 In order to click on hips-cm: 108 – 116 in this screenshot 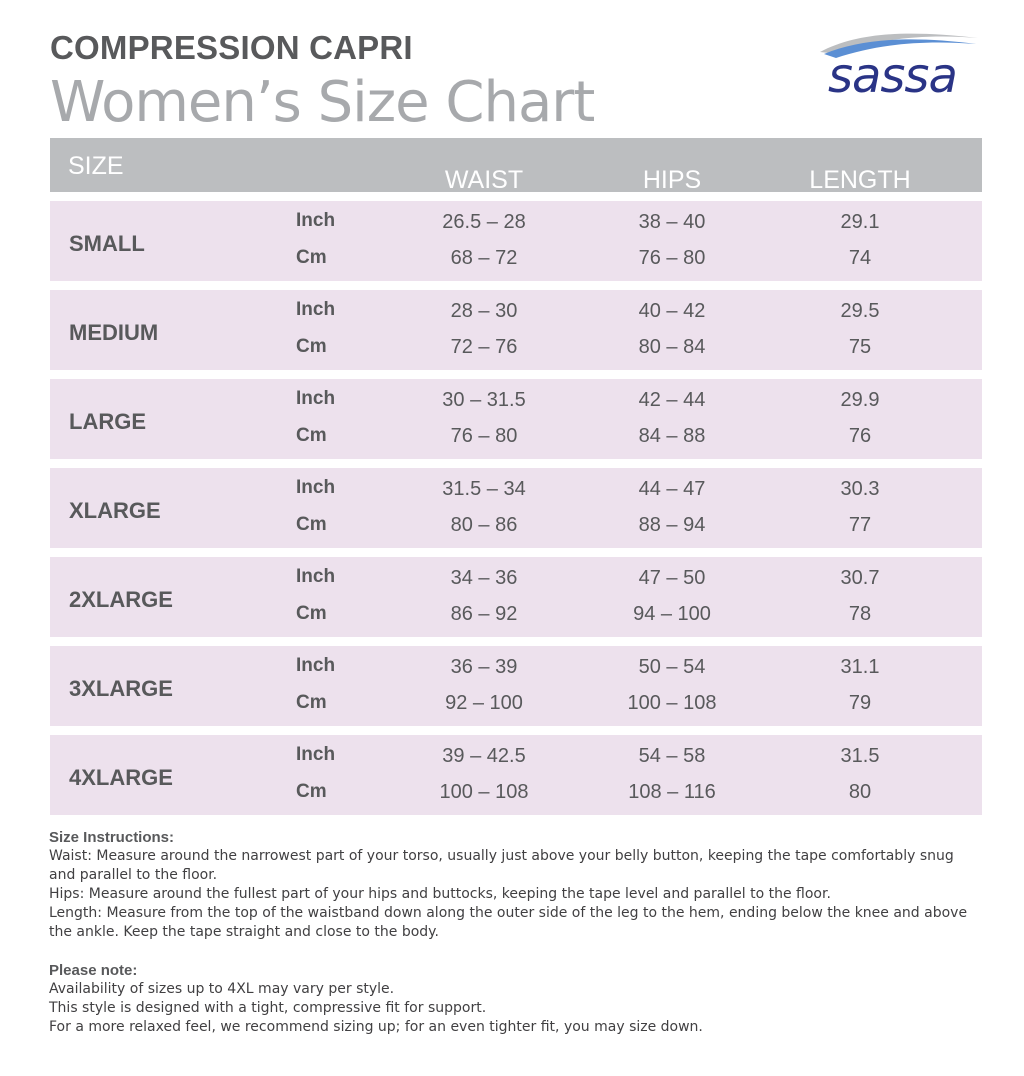, I will do `click(672, 792)`.